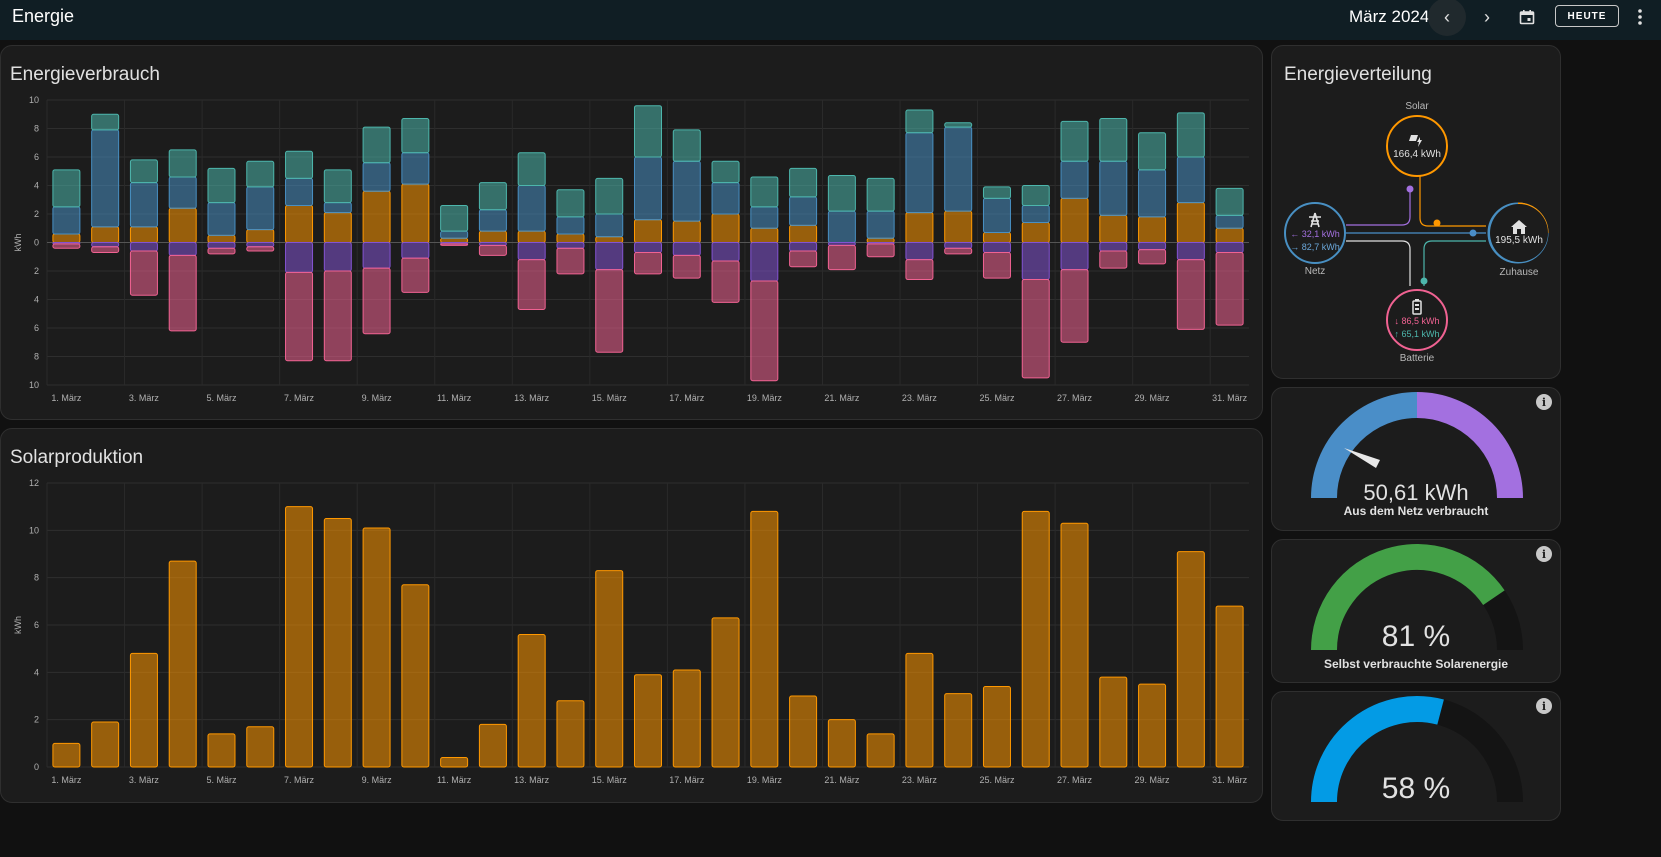 Image resolution: width=1661 pixels, height=857 pixels. What do you see at coordinates (1487, 17) in the screenshot?
I see `next-period-button: ›` at bounding box center [1487, 17].